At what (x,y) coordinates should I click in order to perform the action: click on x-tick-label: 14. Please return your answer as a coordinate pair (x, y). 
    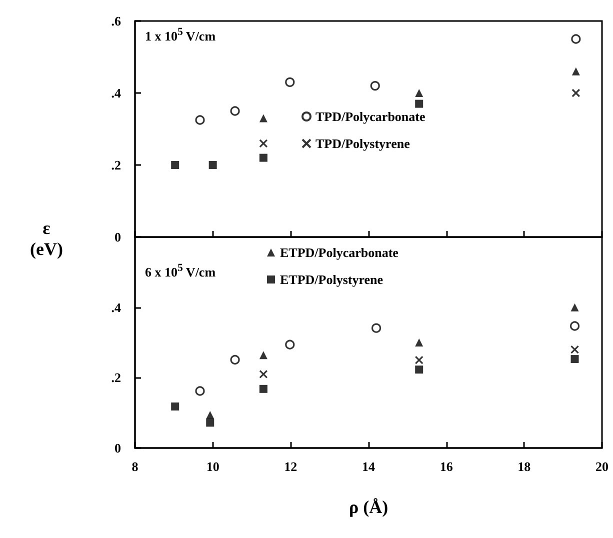
    Looking at the image, I should click on (369, 466).